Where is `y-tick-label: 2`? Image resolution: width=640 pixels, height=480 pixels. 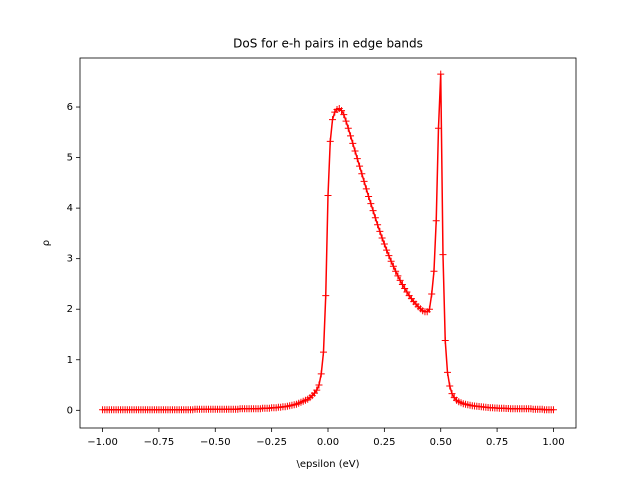
y-tick-label: 2 is located at coordinates (70, 309).